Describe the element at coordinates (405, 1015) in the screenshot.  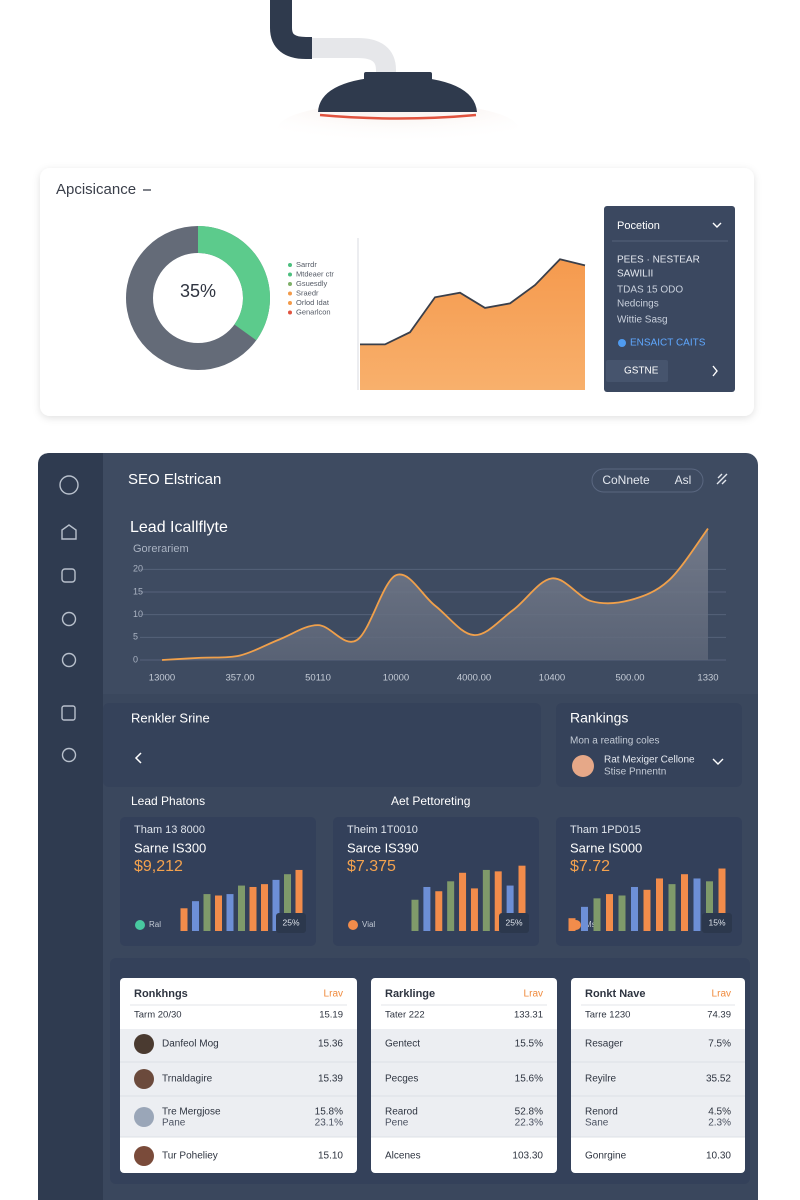
I see `row-label: Tater 222` at that location.